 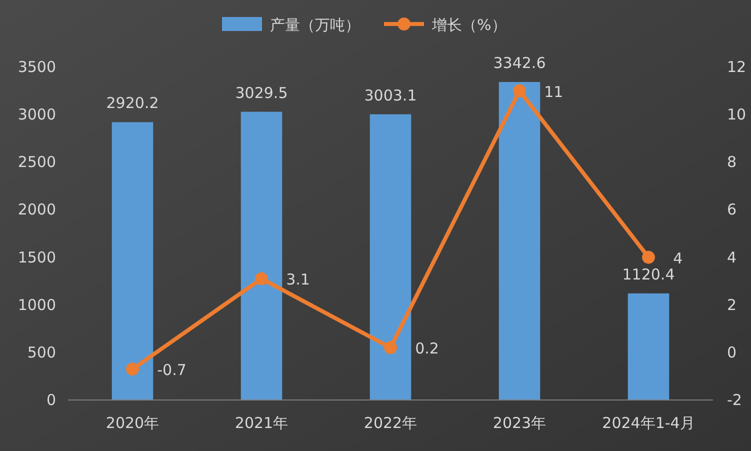 I want to click on y-tick-label: 3500, so click(x=37, y=67).